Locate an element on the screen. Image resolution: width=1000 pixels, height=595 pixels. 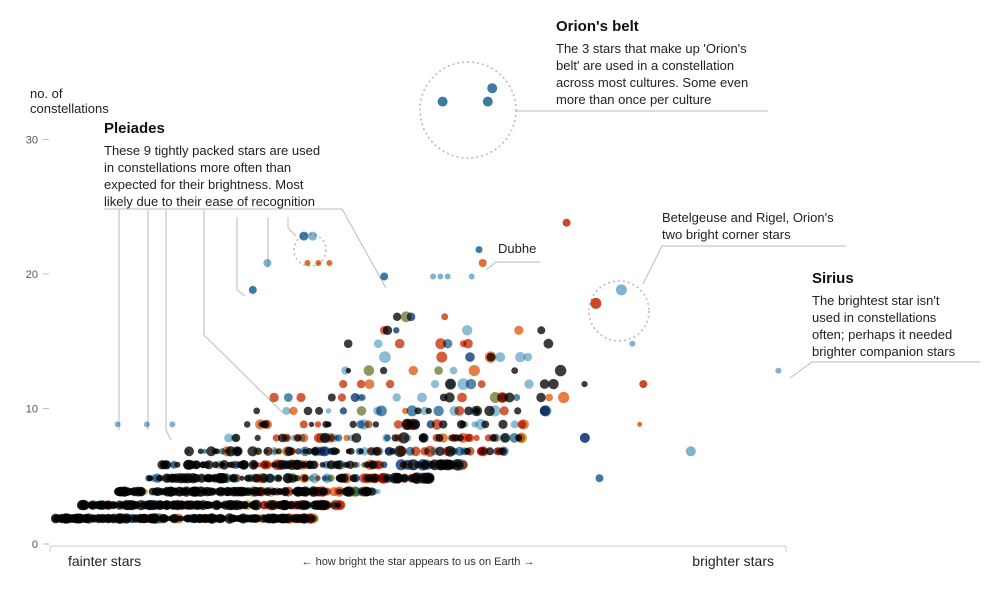
orion-line-2: belt' are used in a constellation is located at coordinates (645, 65).